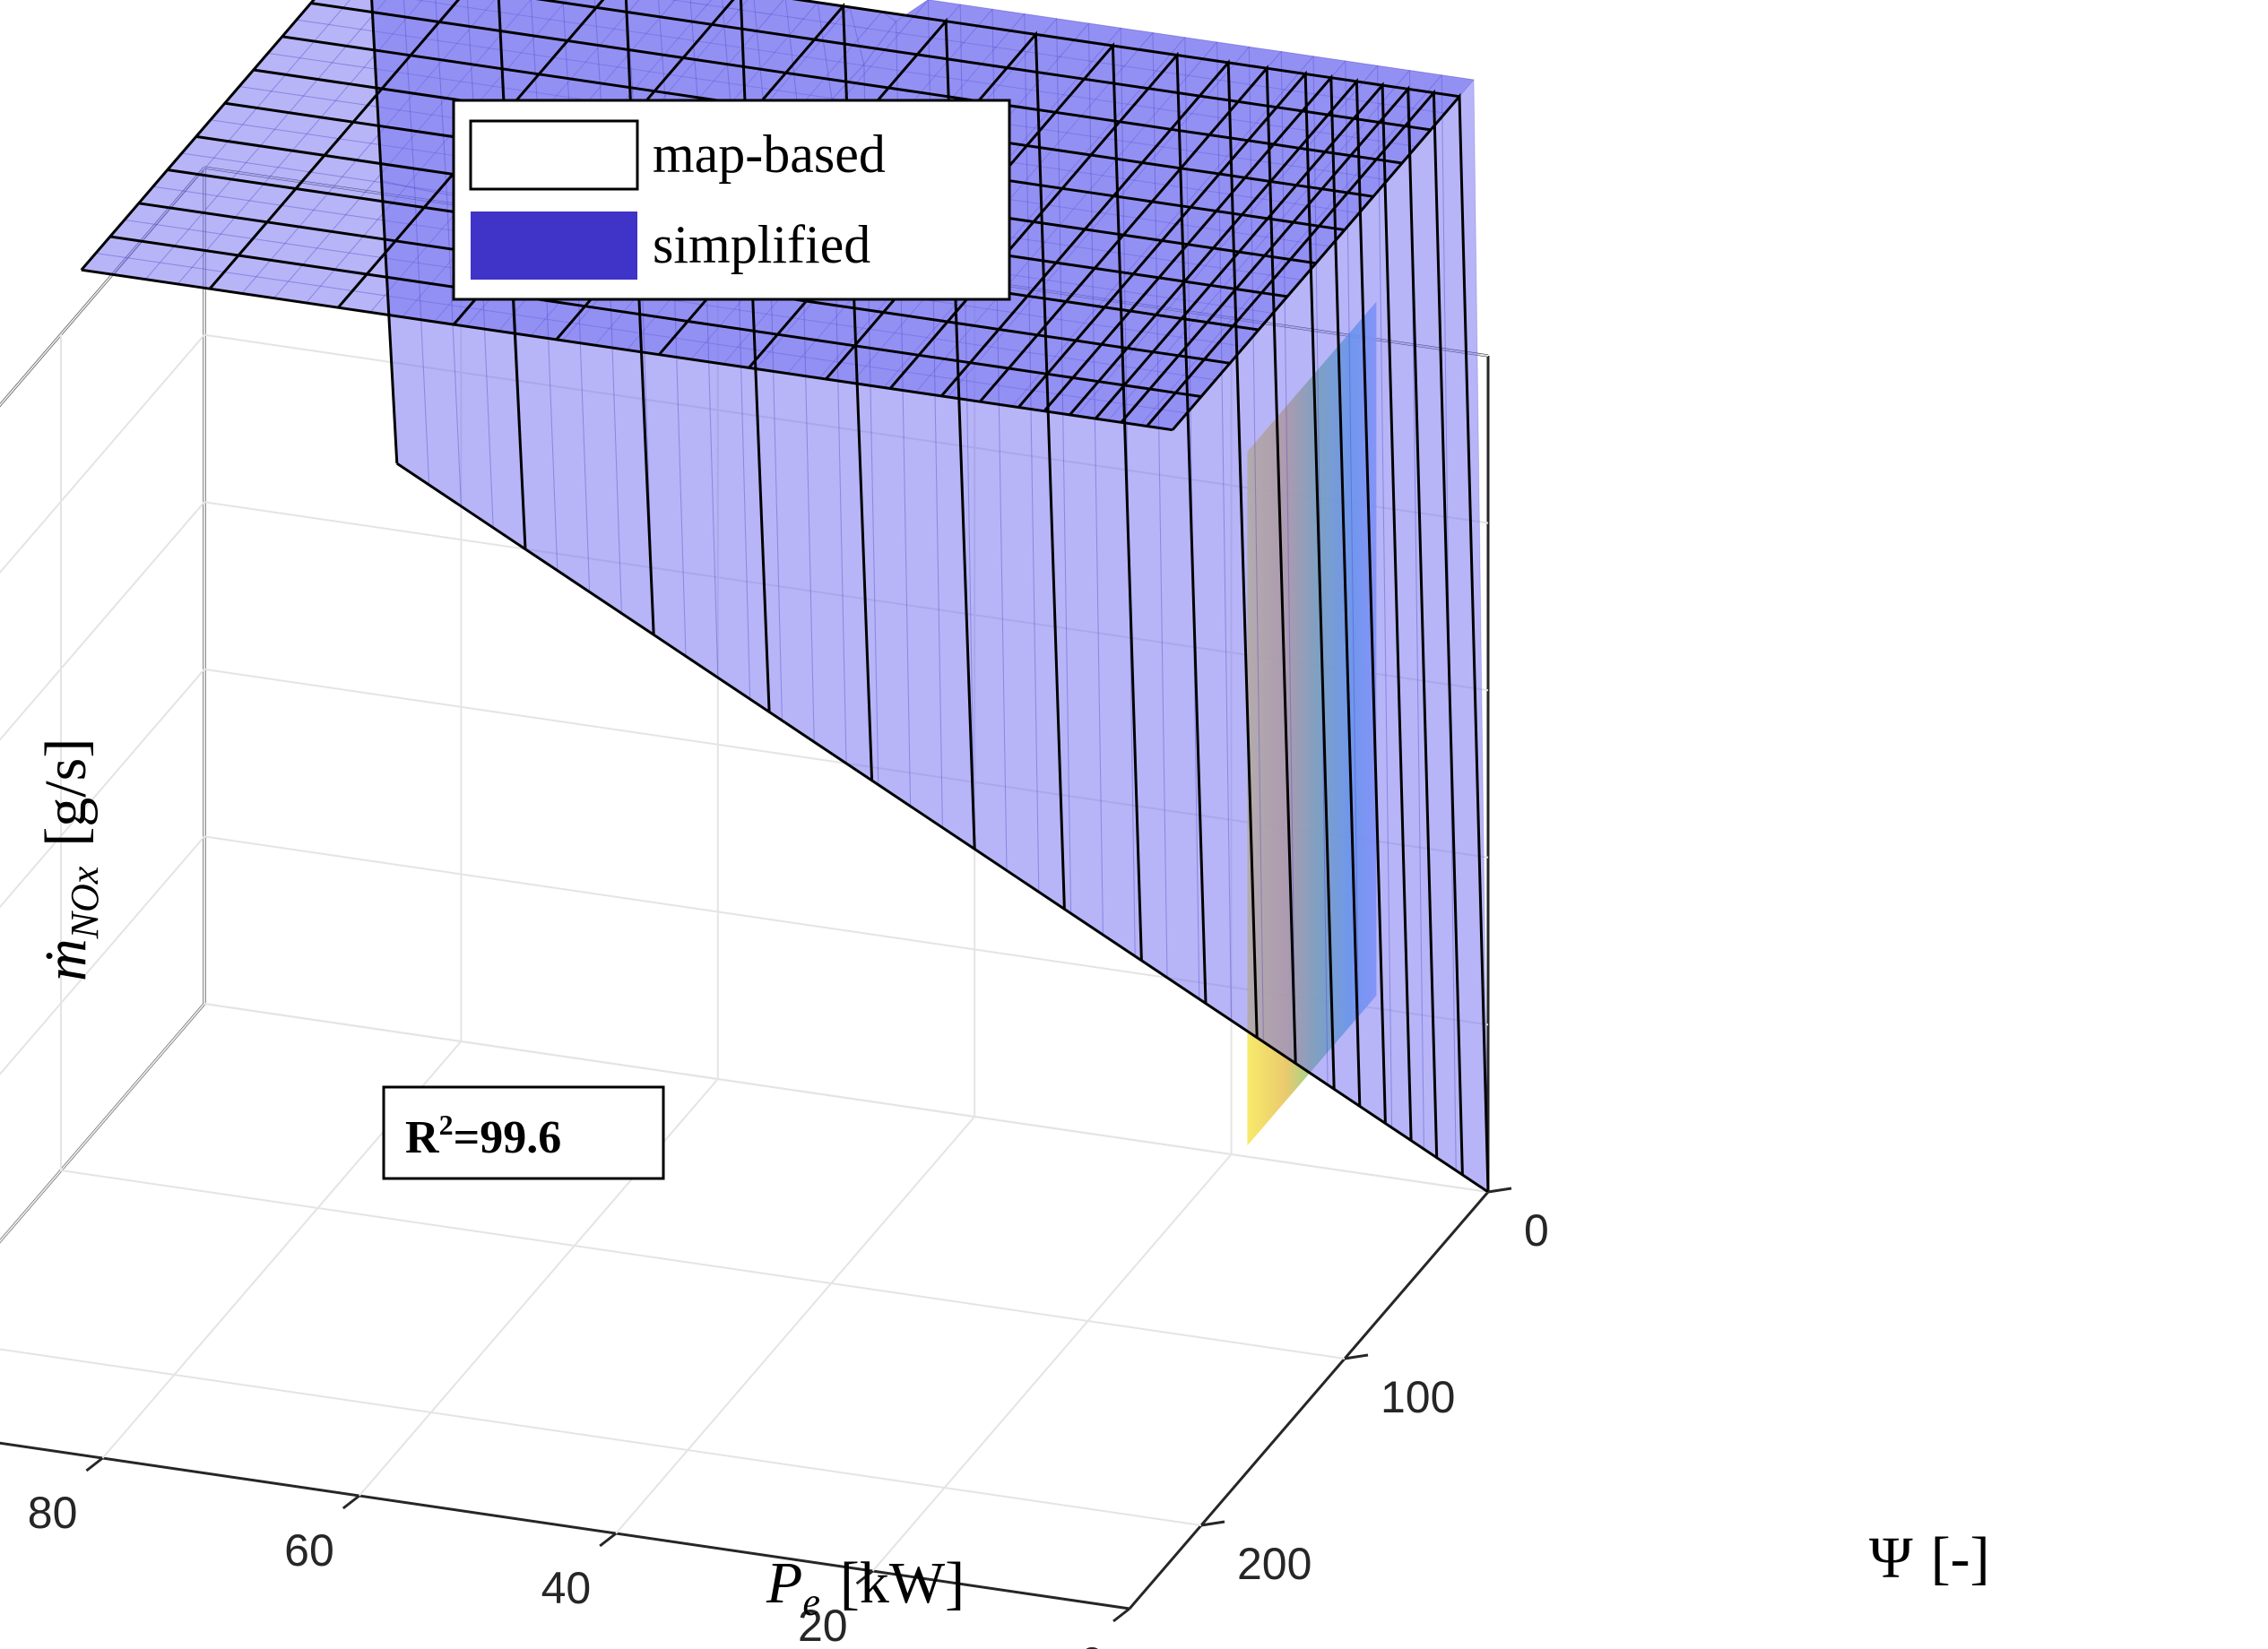 The height and width of the screenshot is (1649, 2268). I want to click on z-axis-subscript: NOx, so click(85, 902).